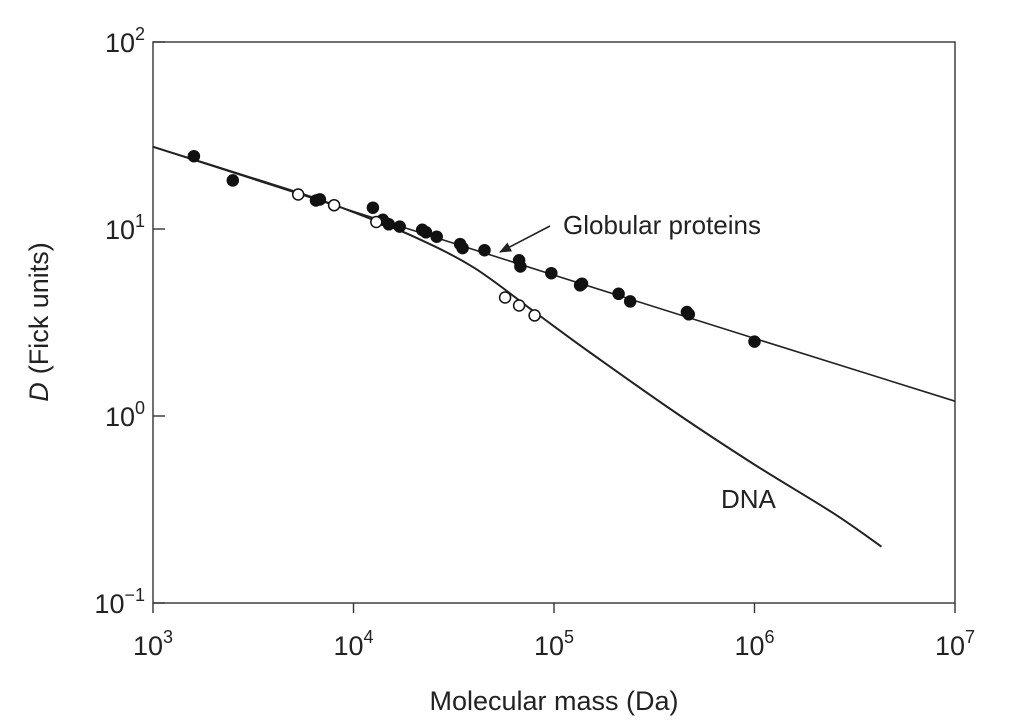 The image size is (1012, 722). Describe the element at coordinates (39, 308) in the screenshot. I see `y-axis-unit: (Fick units)` at that location.